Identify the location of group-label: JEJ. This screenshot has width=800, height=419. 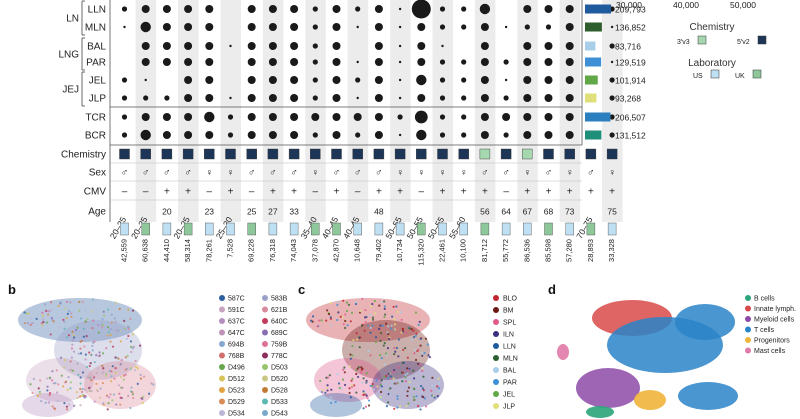
(70, 90).